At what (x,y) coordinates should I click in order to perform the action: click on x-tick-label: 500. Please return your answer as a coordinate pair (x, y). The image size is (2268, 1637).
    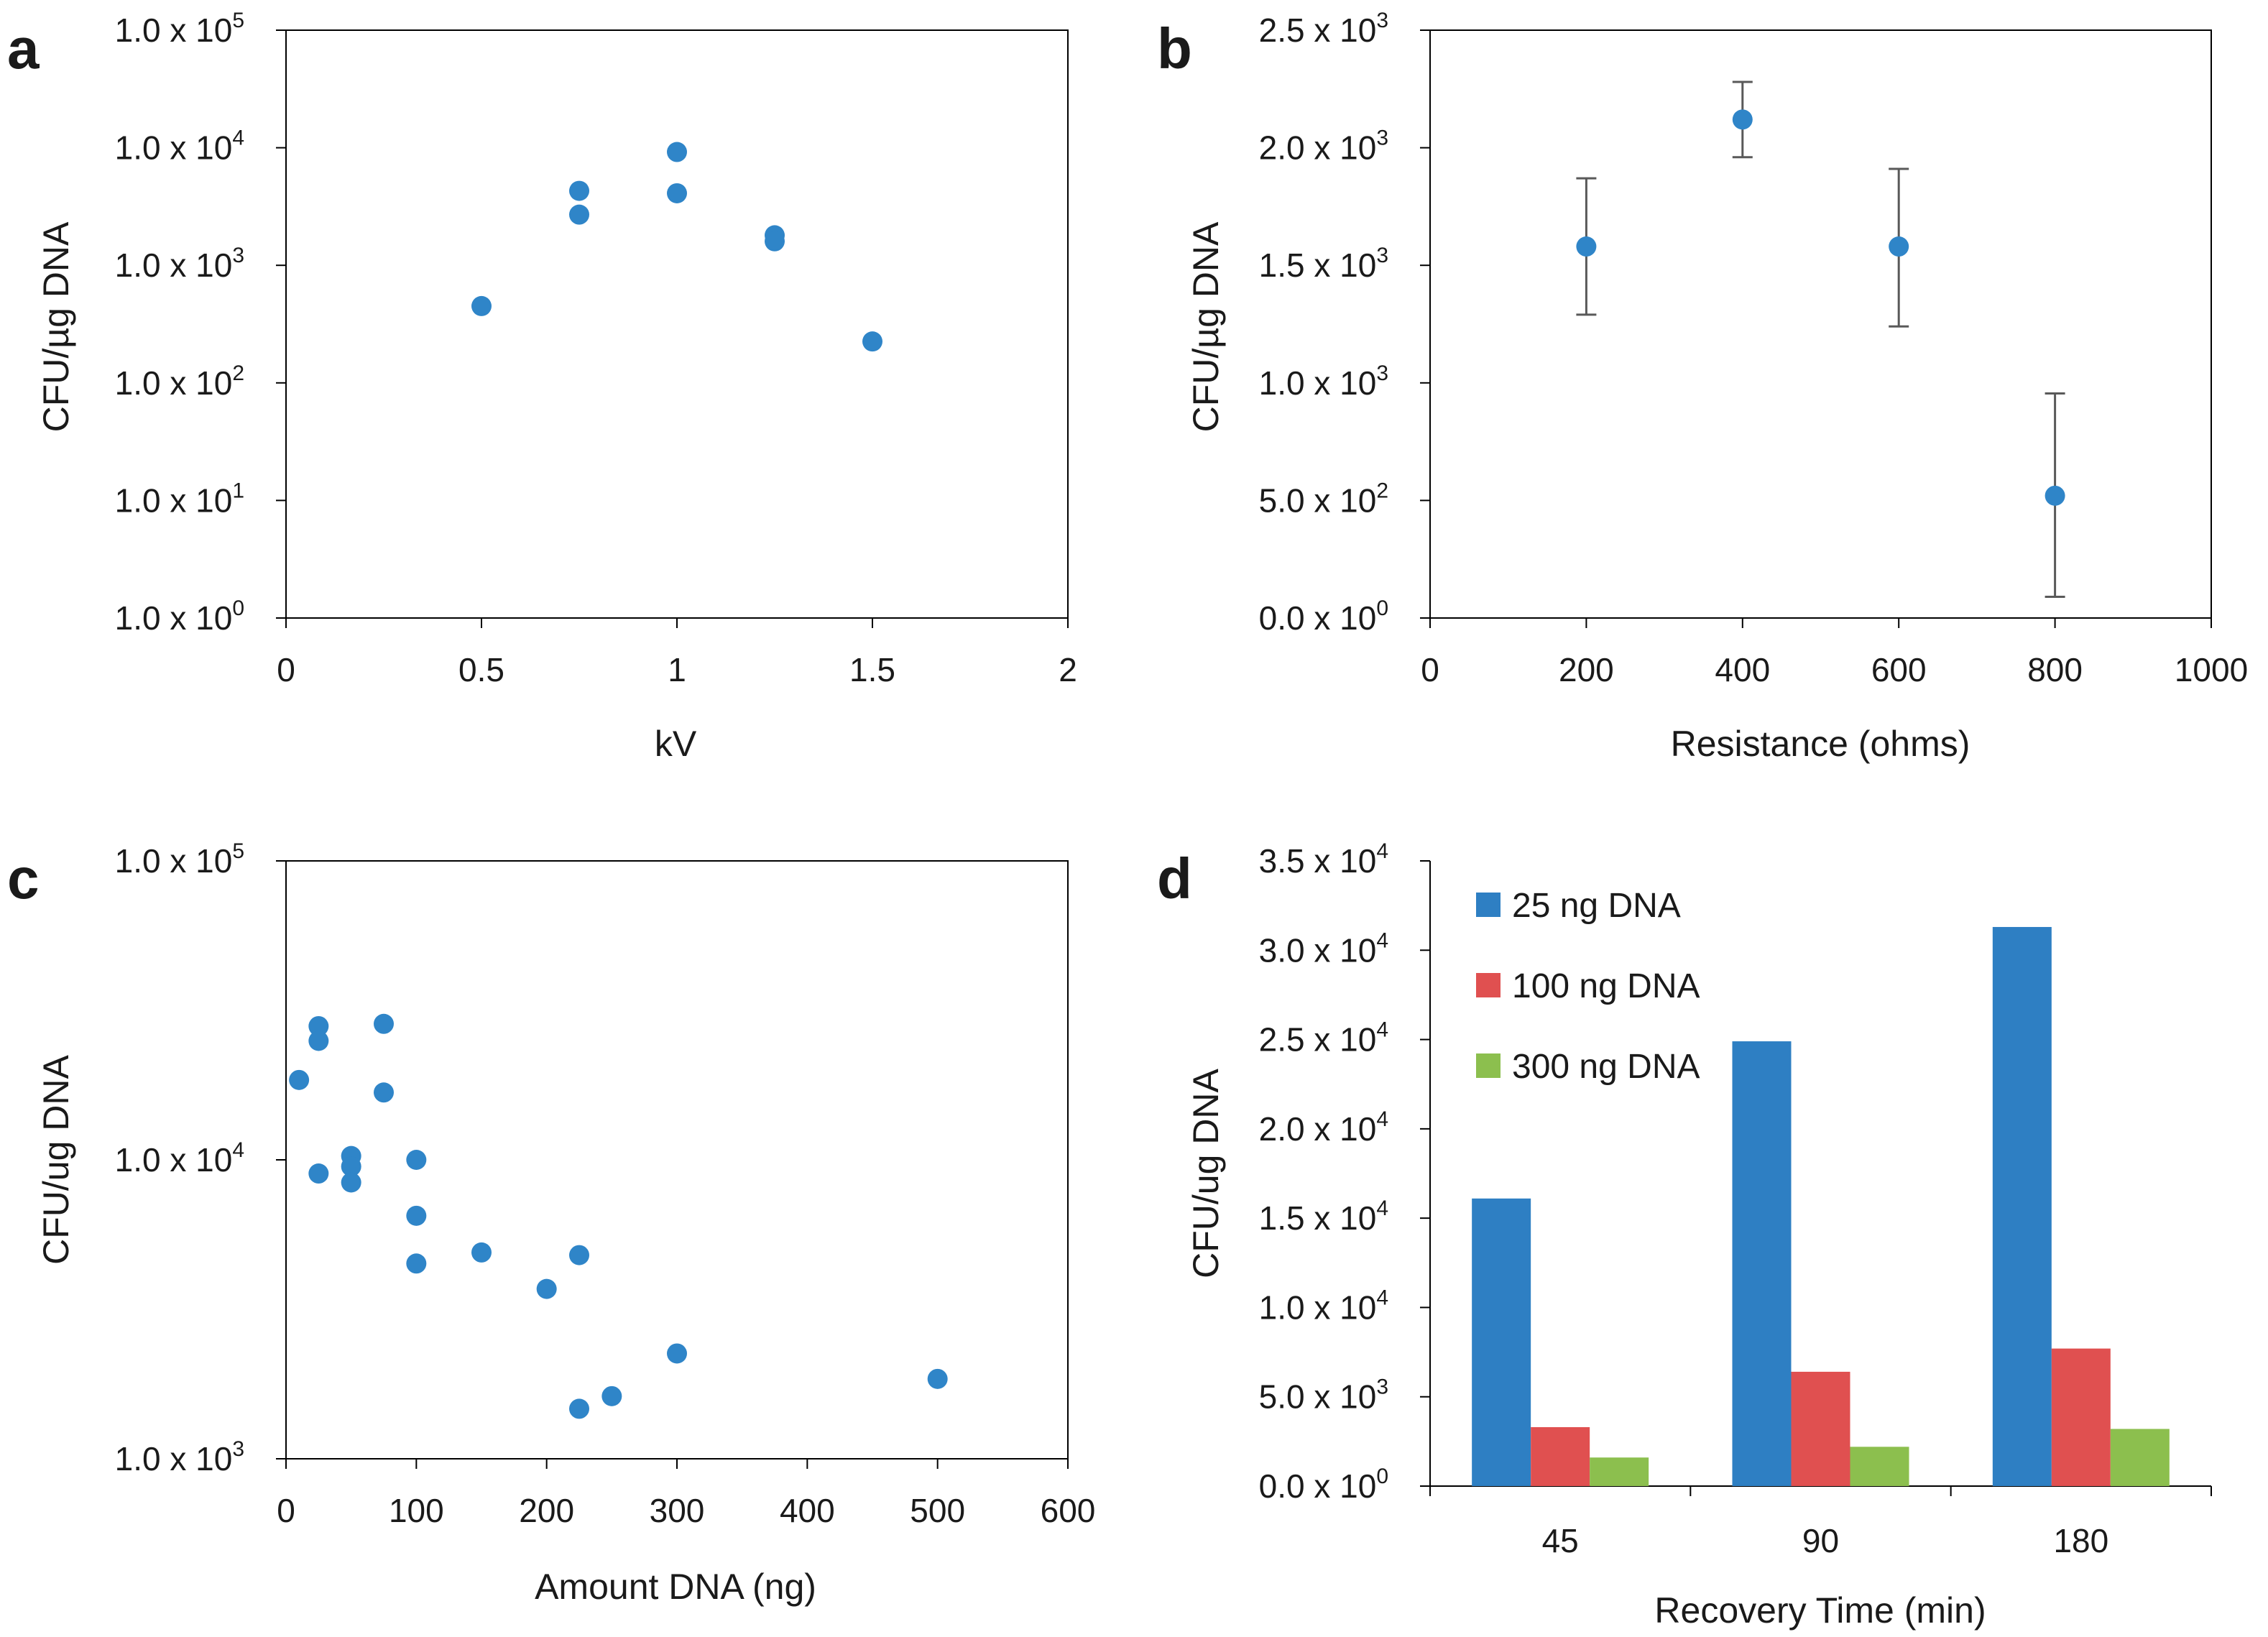
    Looking at the image, I should click on (937, 1510).